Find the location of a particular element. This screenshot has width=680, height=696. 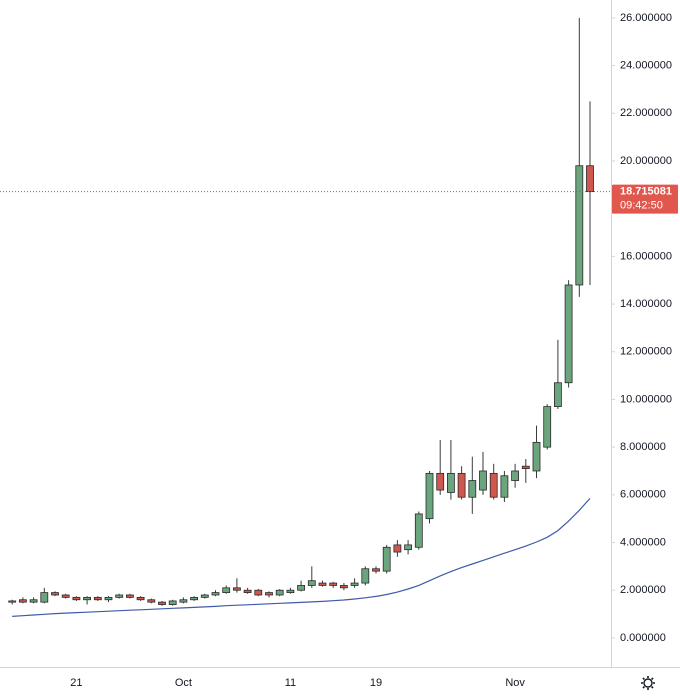

y-tick-label: 6.000000 is located at coordinates (643, 495).